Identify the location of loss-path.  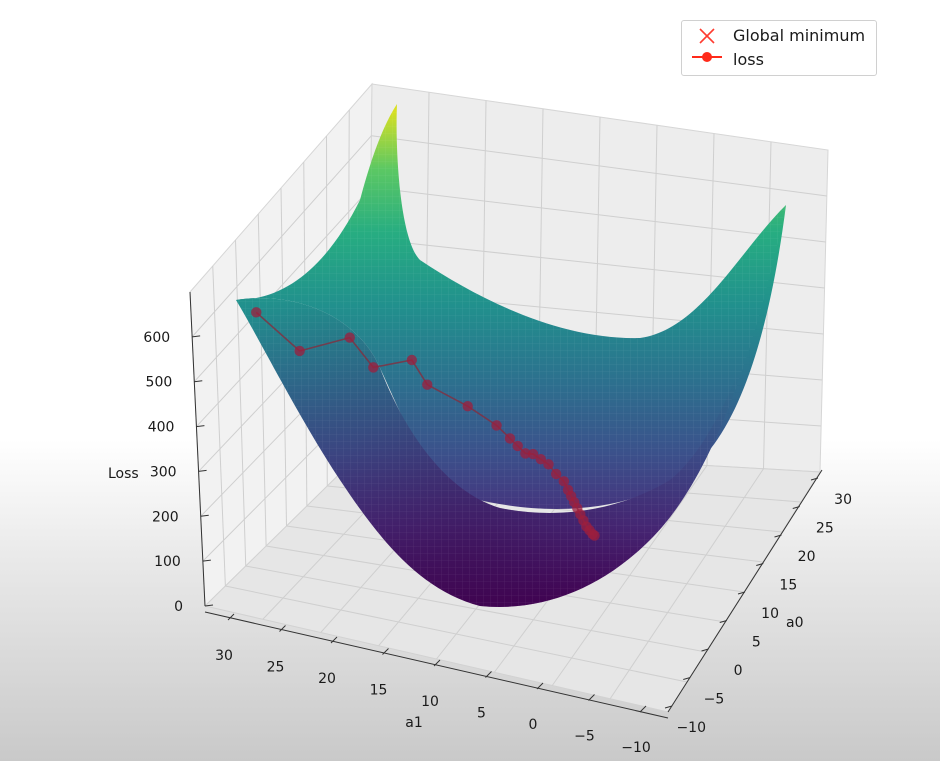
(425, 424).